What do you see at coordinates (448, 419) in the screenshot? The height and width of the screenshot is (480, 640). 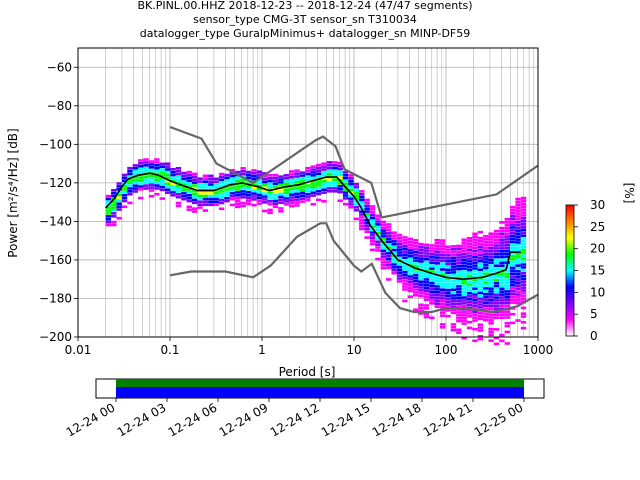 I see `timeline-tick-label: 12-24 21` at bounding box center [448, 419].